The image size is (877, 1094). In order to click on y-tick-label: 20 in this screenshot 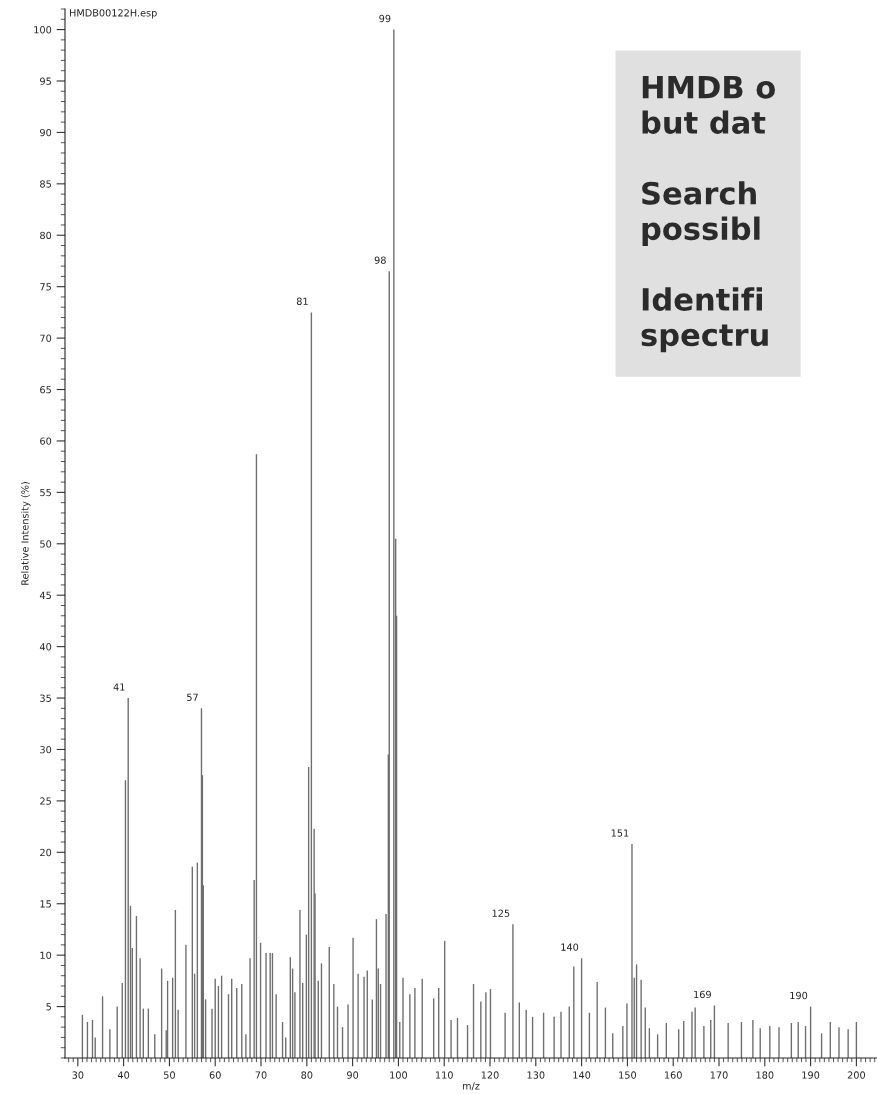, I will do `click(46, 852)`.